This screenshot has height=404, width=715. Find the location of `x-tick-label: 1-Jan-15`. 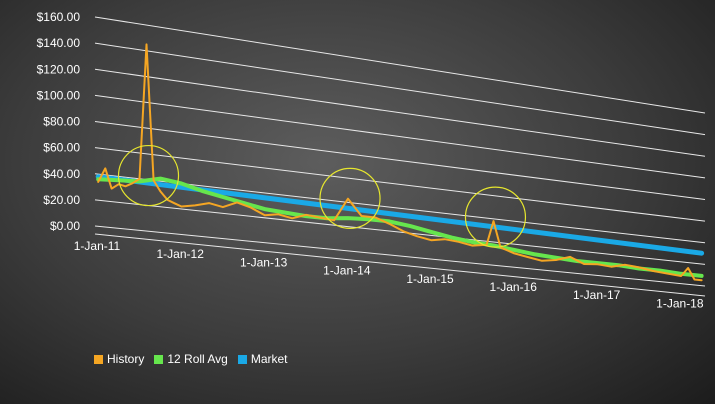

x-tick-label: 1-Jan-15 is located at coordinates (430, 279).